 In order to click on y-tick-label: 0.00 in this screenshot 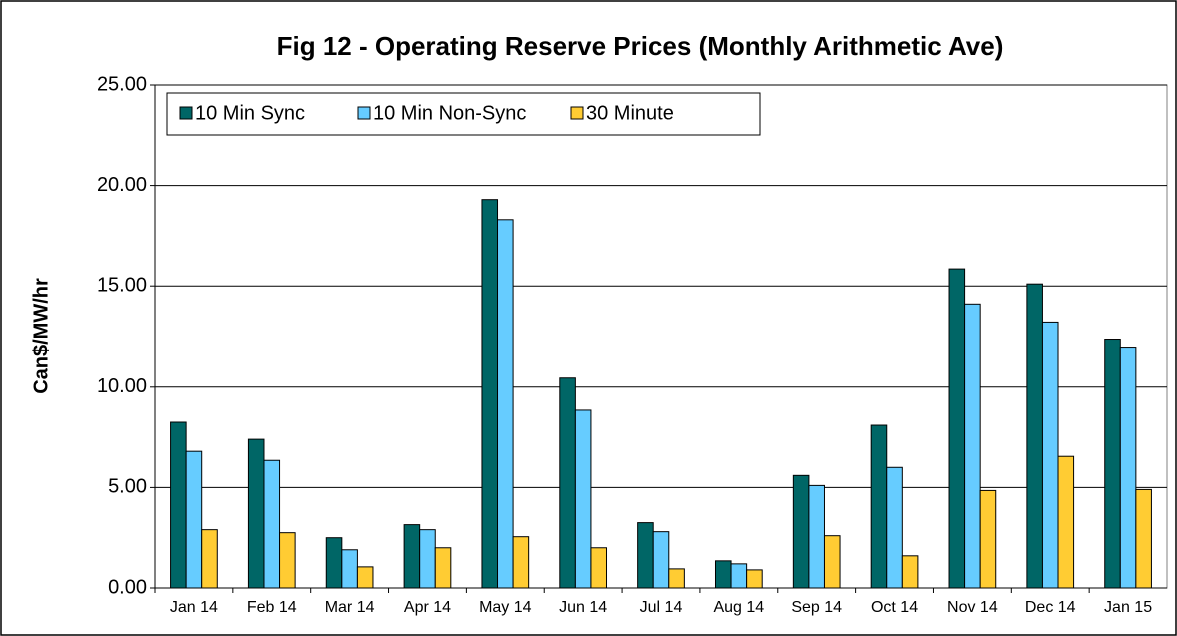, I will do `click(127, 587)`.